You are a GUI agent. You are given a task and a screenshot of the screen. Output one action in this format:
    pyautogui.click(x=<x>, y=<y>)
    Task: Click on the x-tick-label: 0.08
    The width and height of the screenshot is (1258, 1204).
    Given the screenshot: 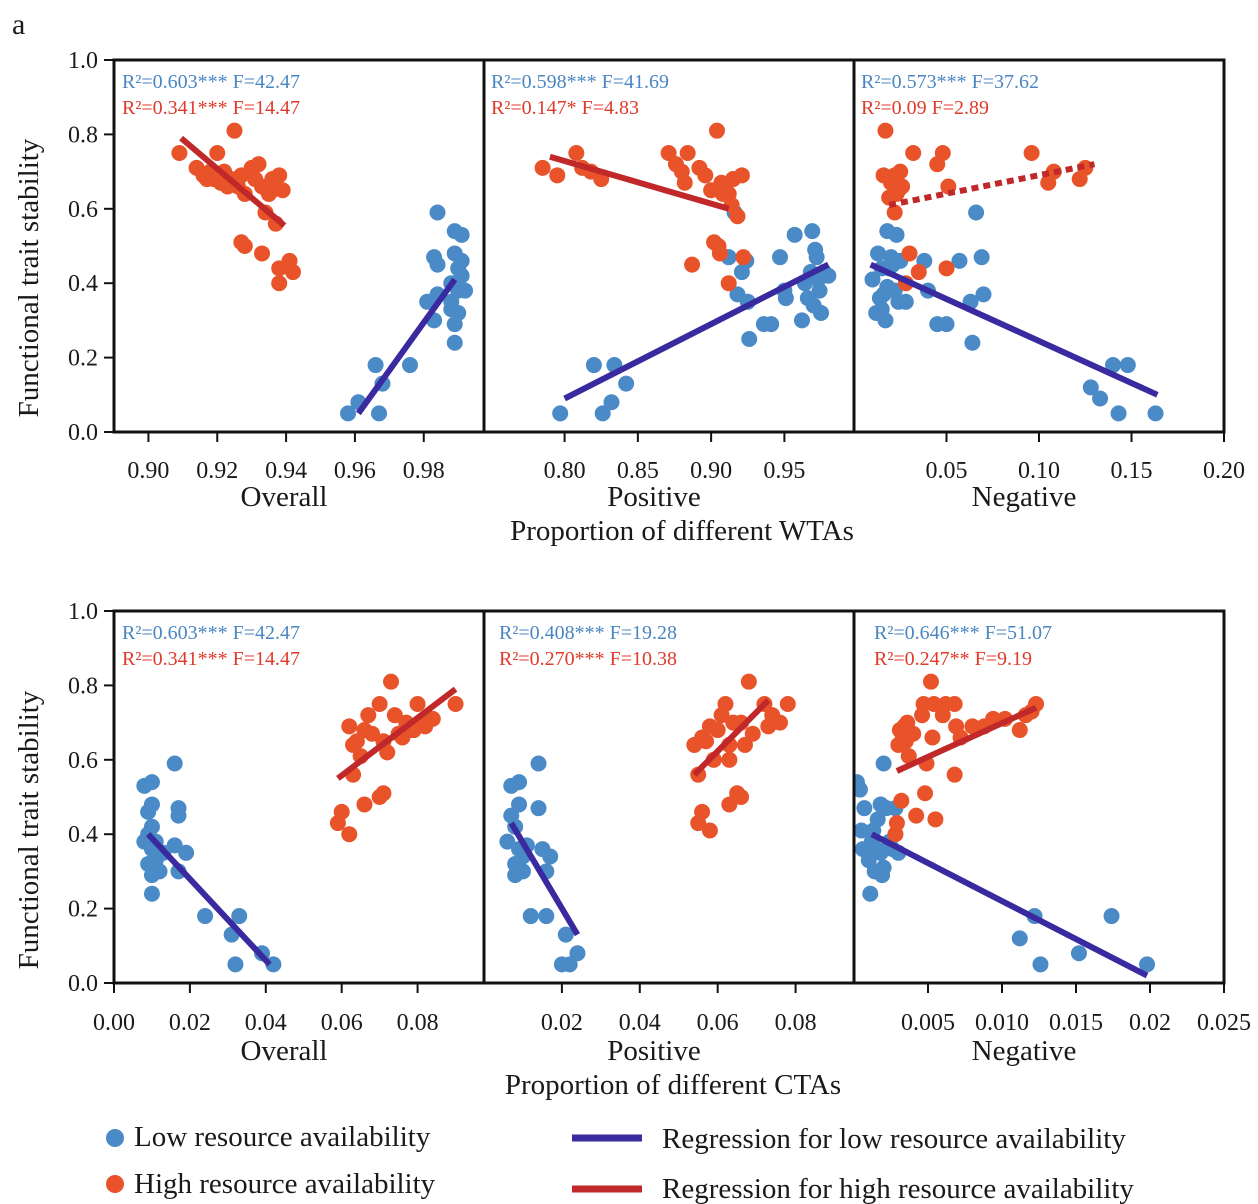 What is the action you would take?
    pyautogui.click(x=418, y=1023)
    